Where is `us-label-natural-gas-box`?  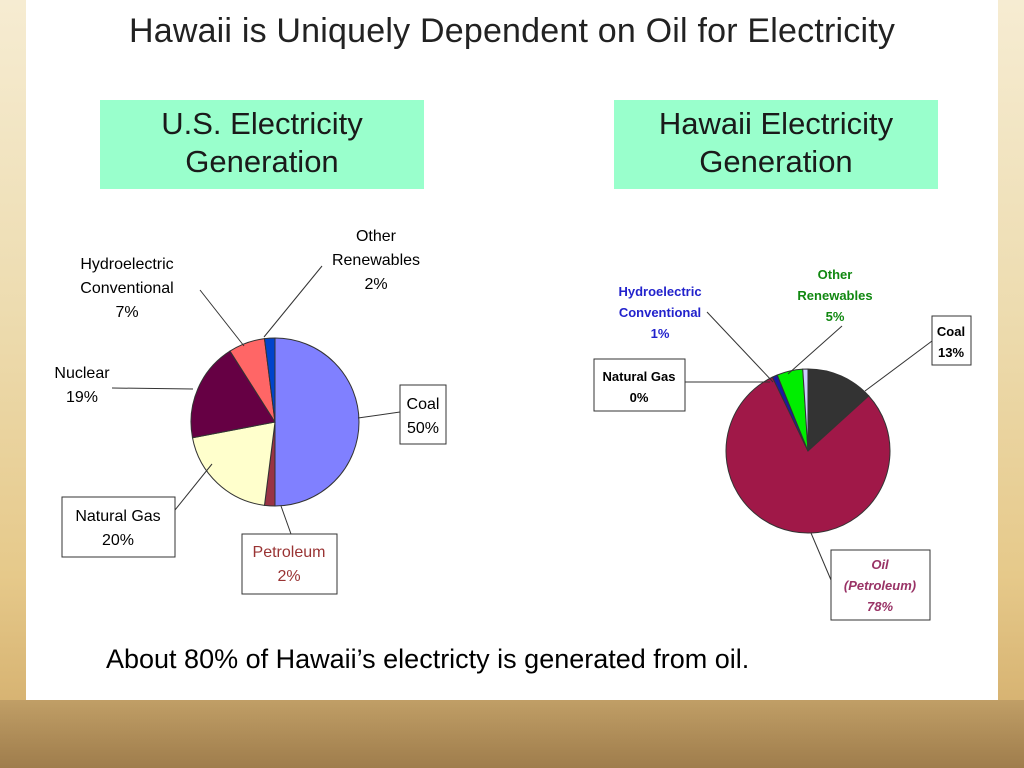 us-label-natural-gas-box is located at coordinates (118, 527).